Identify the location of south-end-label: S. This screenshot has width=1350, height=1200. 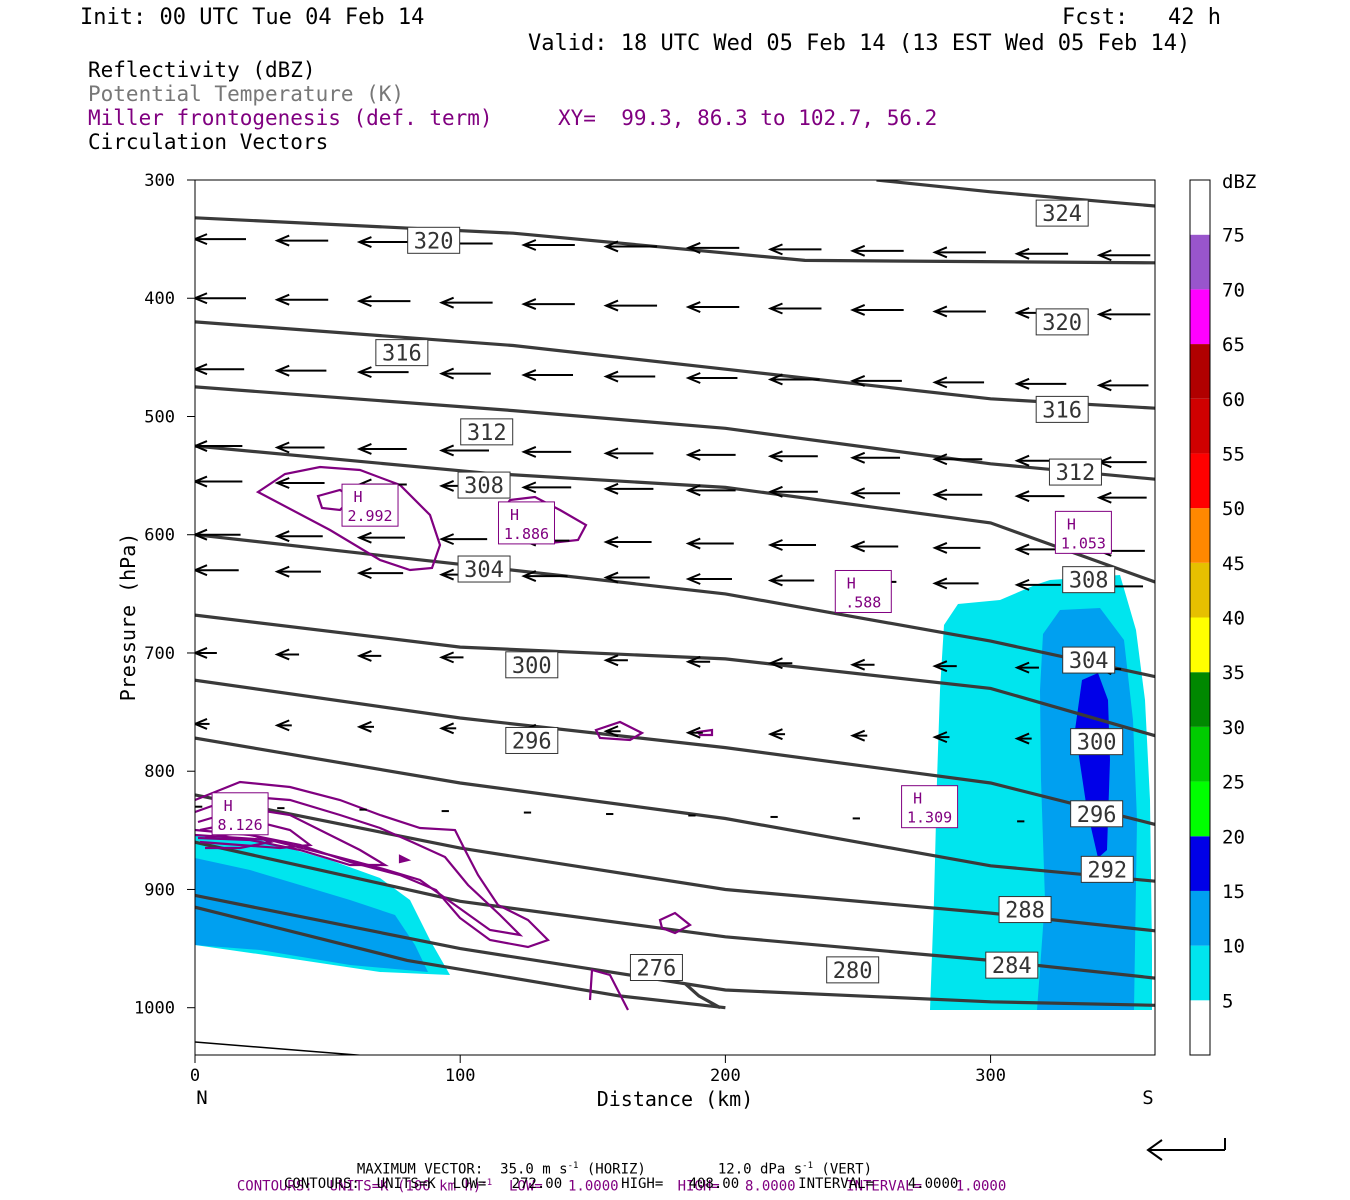
(1147, 1098).